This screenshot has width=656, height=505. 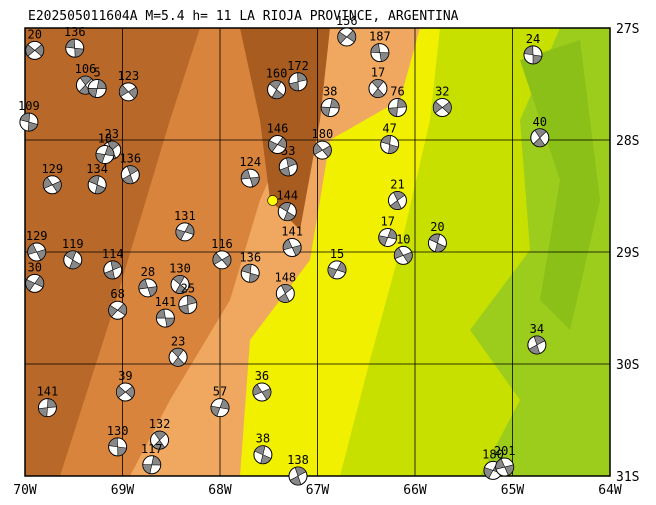 What do you see at coordinates (129, 76) in the screenshot?
I see `event-depth-label: 123` at bounding box center [129, 76].